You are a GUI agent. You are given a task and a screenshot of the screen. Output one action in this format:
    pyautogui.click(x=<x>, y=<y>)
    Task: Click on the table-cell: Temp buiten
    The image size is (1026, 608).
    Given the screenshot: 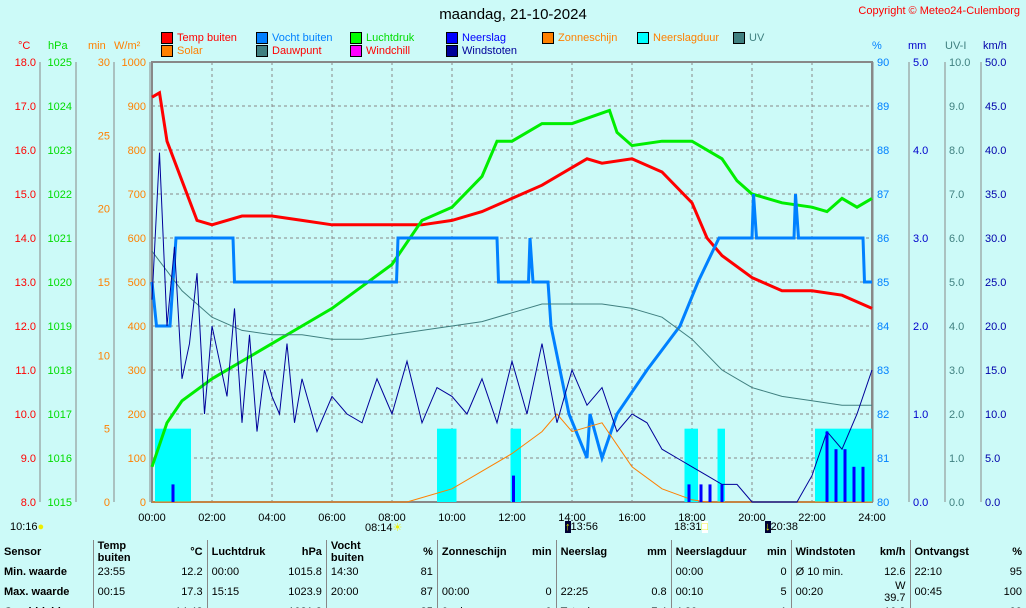 What is the action you would take?
    pyautogui.click(x=129, y=552)
    